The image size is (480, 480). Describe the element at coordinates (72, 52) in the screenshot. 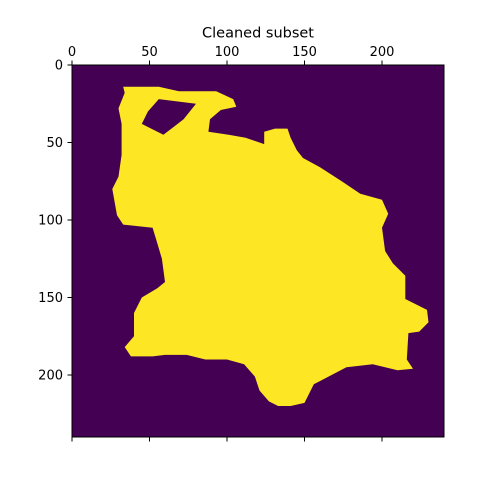

I see `x-tick-label-0: 0` at that location.